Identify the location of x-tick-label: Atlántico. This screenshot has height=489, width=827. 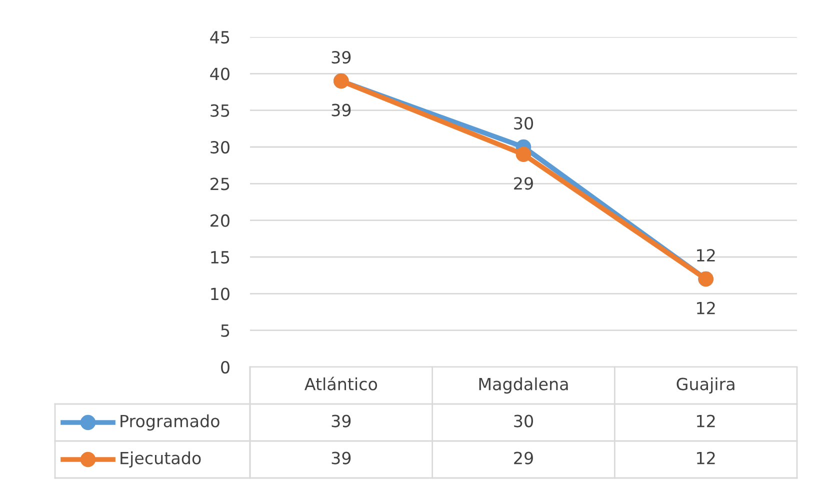
(341, 383).